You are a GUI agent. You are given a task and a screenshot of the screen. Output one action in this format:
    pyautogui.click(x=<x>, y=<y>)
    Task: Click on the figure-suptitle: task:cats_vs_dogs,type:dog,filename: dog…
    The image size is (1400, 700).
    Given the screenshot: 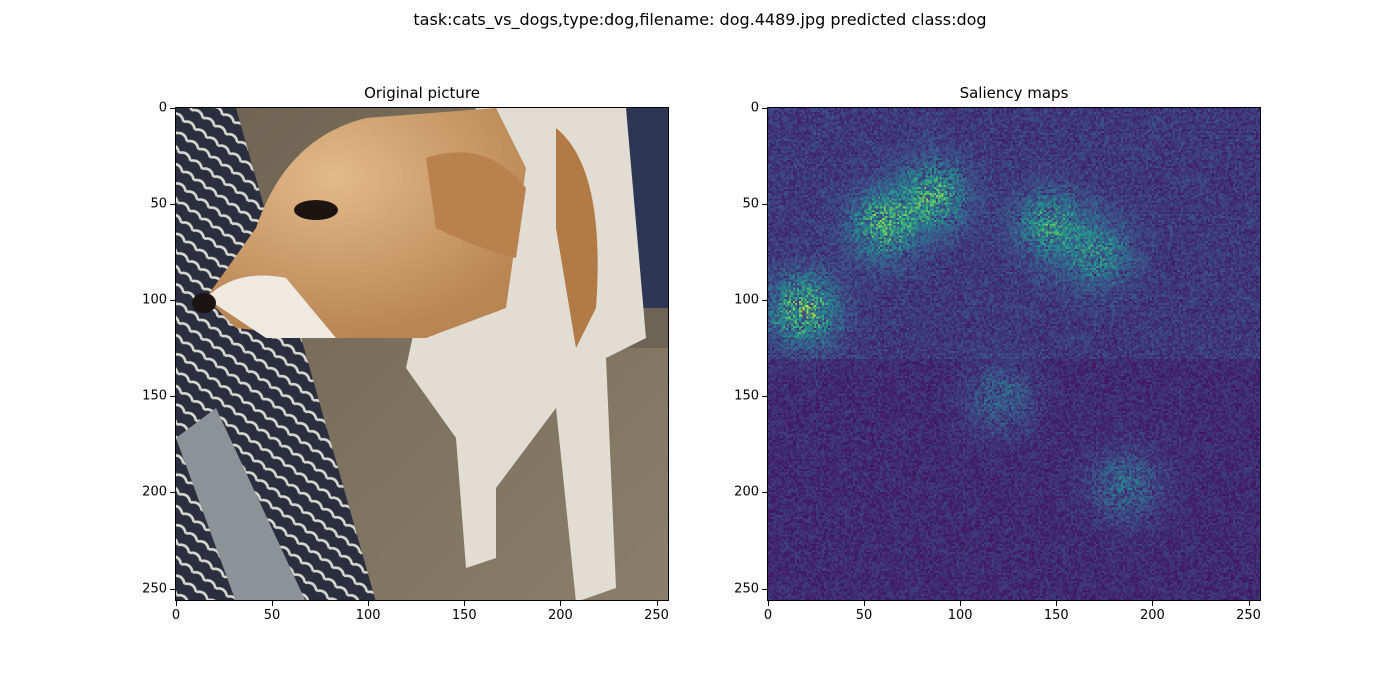 What is the action you would take?
    pyautogui.click(x=700, y=19)
    